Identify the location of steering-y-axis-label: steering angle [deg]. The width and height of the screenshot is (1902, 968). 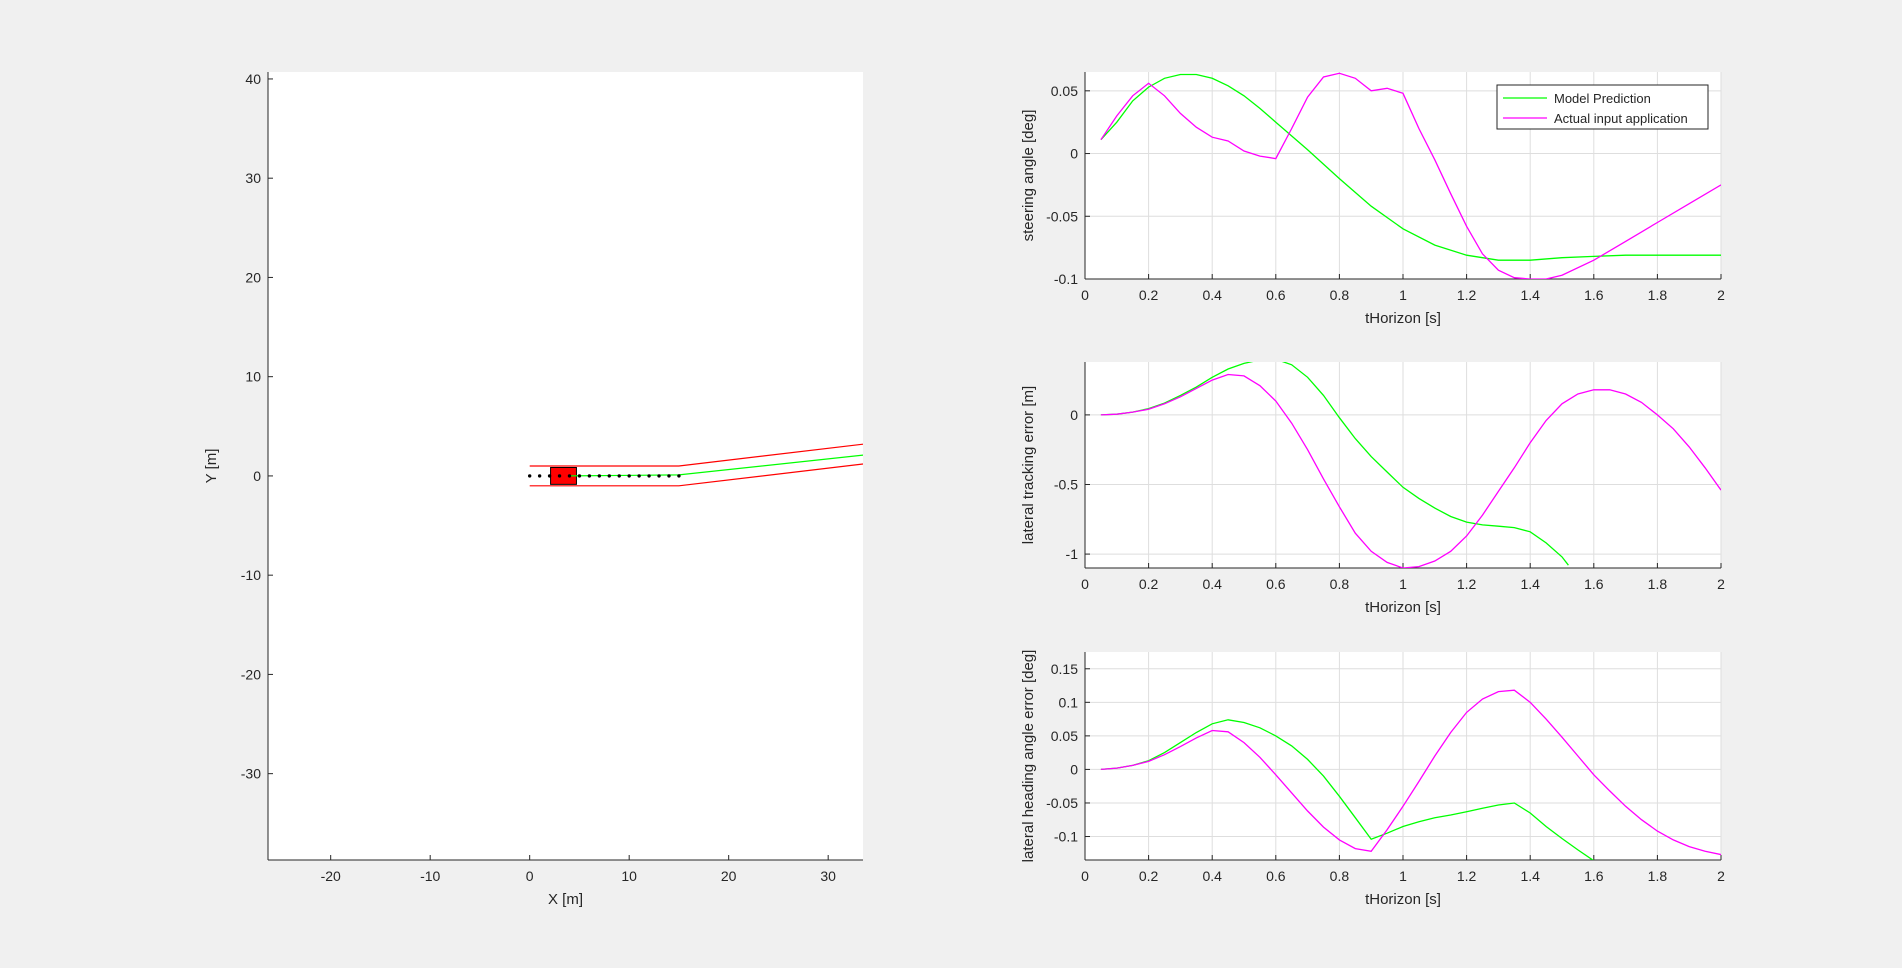
(1028, 176).